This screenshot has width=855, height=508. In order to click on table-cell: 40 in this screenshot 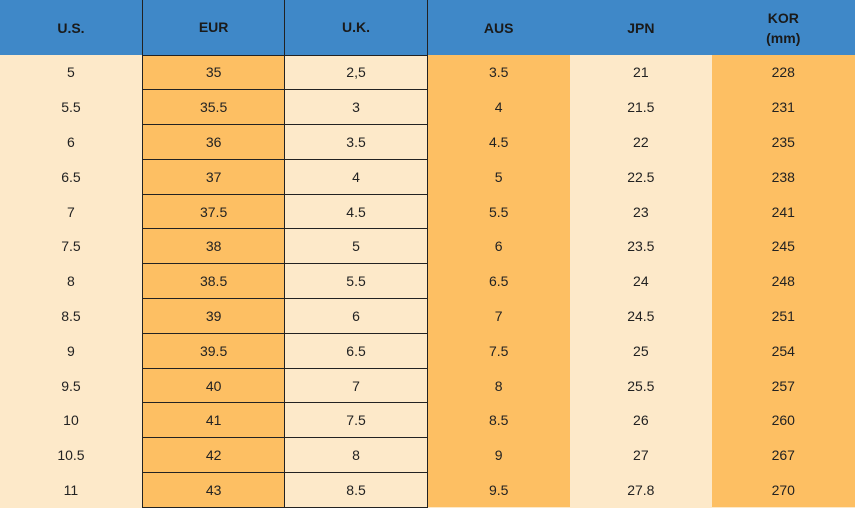, I will do `click(213, 385)`.